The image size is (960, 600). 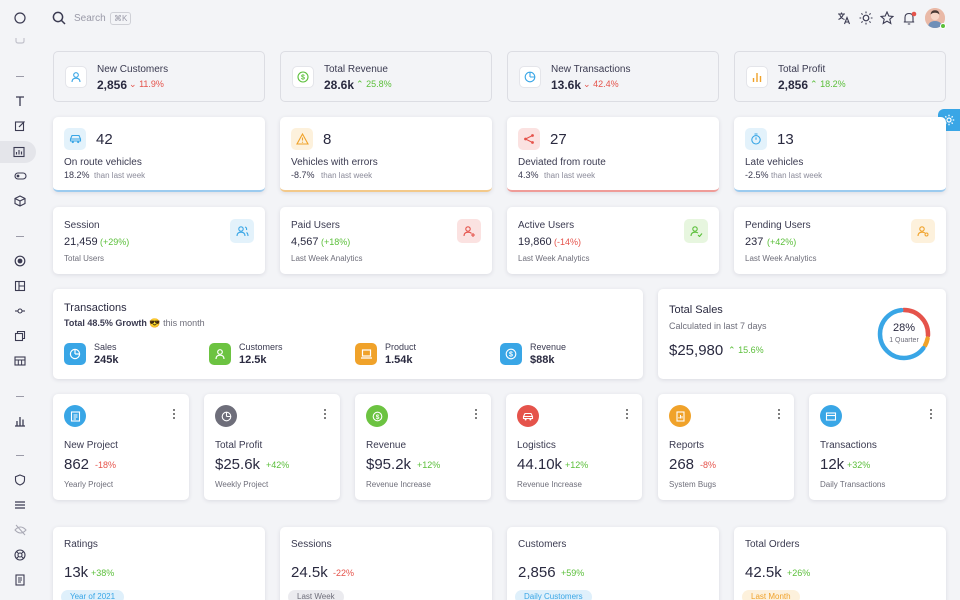 I want to click on online-status-dot, so click(x=943, y=26).